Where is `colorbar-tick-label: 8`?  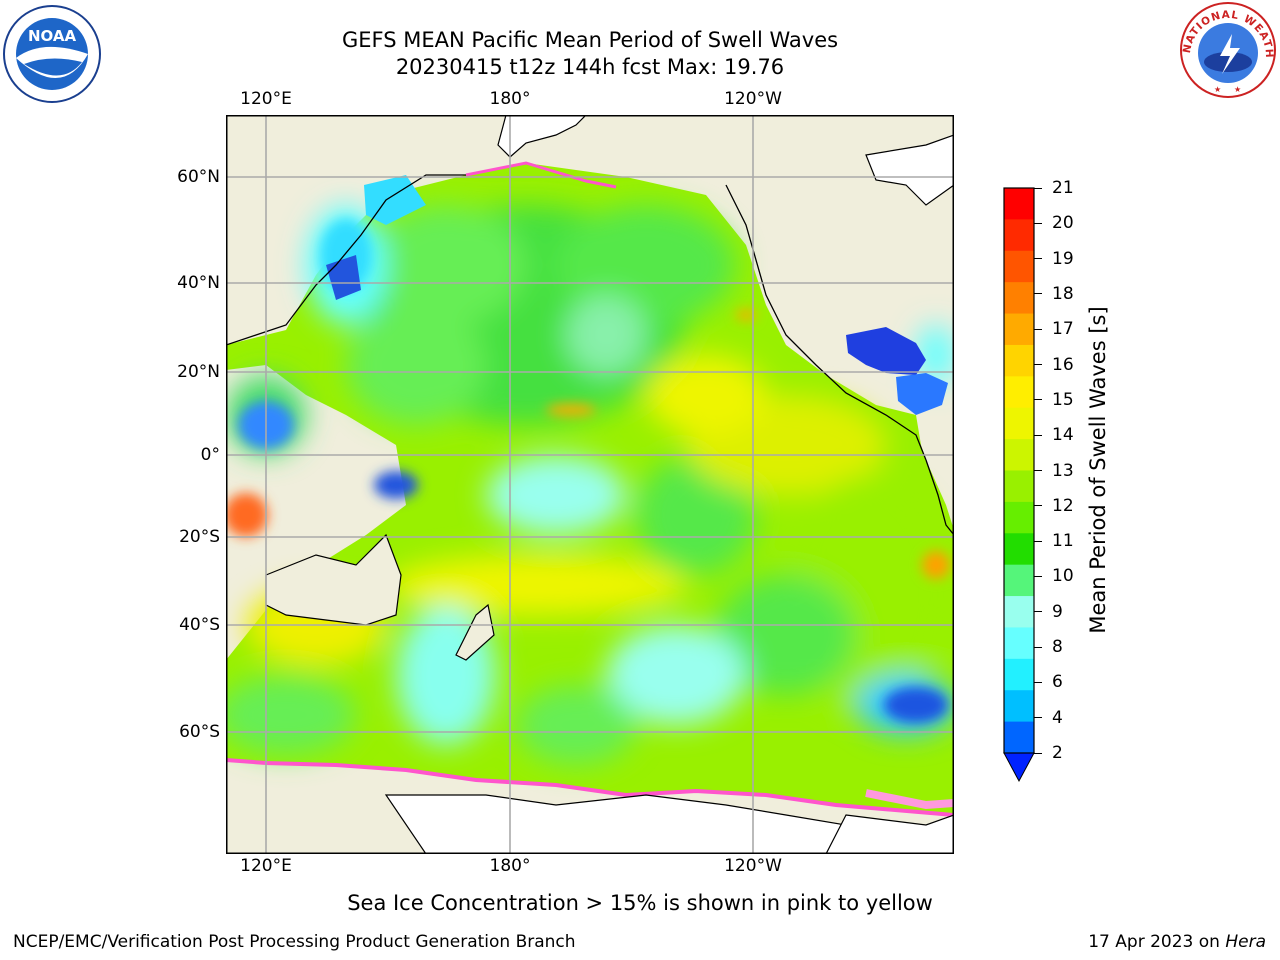
colorbar-tick-label: 8 is located at coordinates (1057, 647).